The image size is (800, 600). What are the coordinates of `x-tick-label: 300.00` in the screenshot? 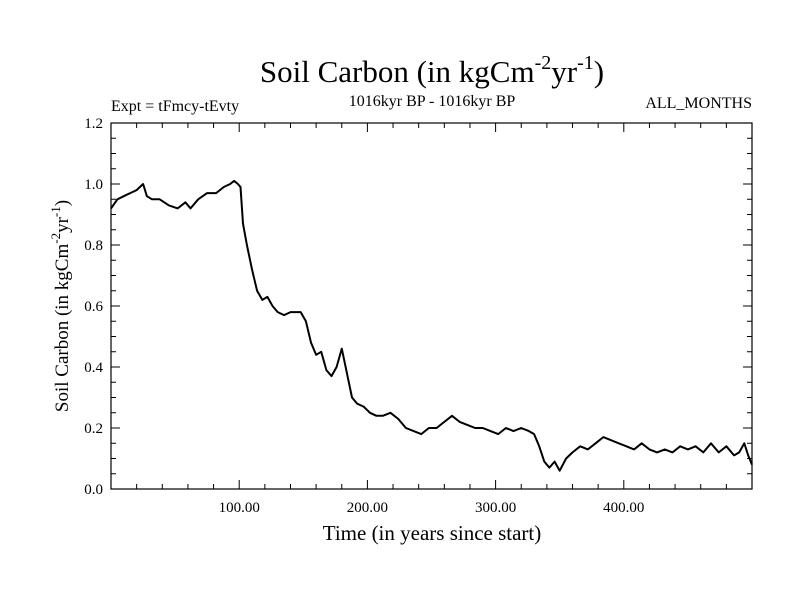 It's located at (495, 508).